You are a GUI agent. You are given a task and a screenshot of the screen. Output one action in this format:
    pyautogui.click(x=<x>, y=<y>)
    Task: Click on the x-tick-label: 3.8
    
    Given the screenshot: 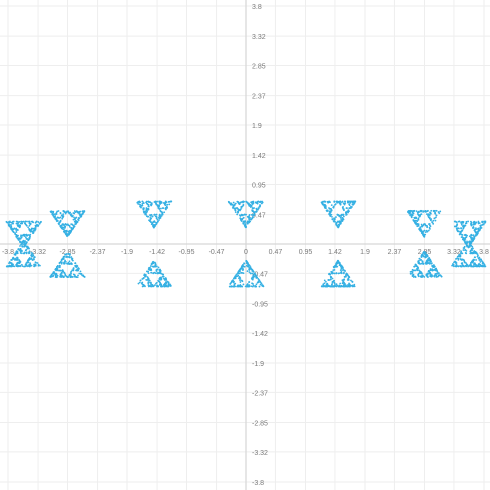 What is the action you would take?
    pyautogui.click(x=484, y=252)
    